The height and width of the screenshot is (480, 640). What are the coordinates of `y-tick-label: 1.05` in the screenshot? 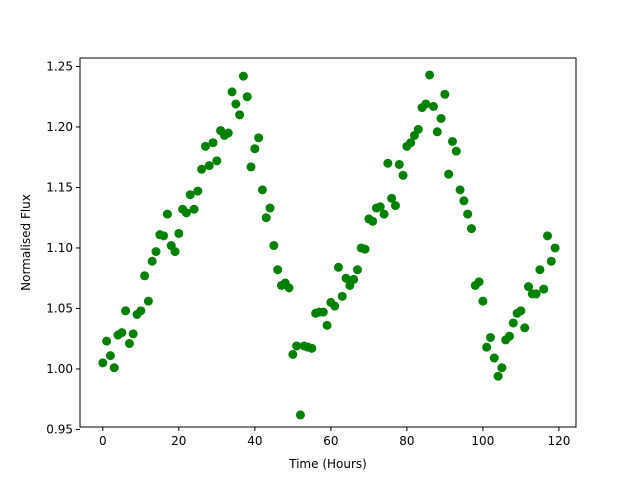 It's located at (59, 308).